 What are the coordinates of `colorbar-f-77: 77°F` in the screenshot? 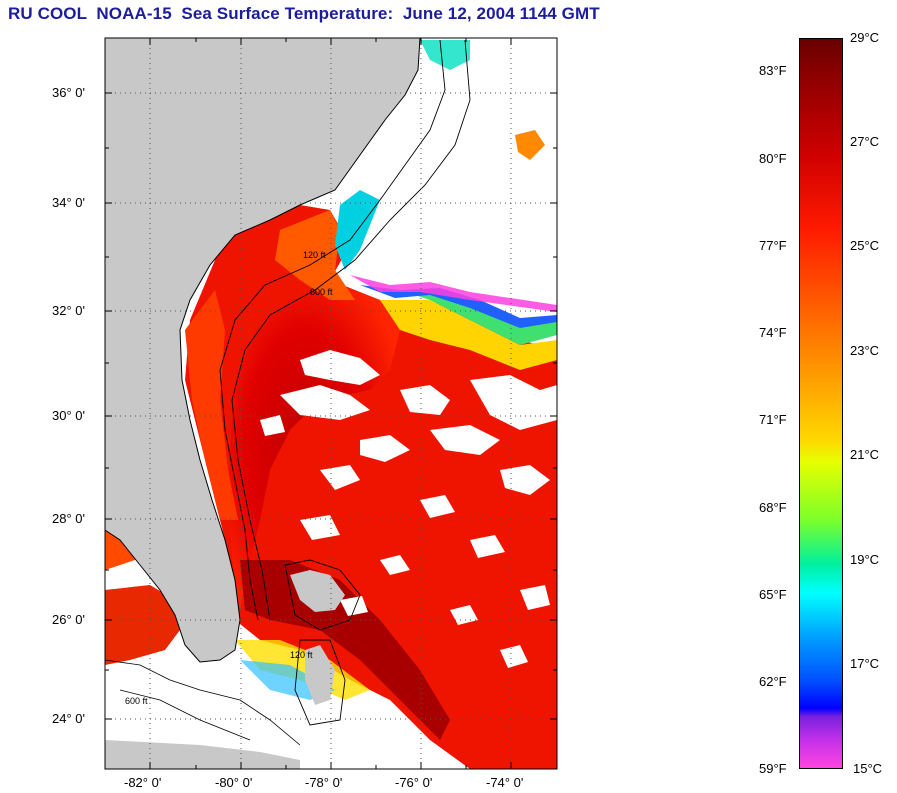 It's located at (773, 245).